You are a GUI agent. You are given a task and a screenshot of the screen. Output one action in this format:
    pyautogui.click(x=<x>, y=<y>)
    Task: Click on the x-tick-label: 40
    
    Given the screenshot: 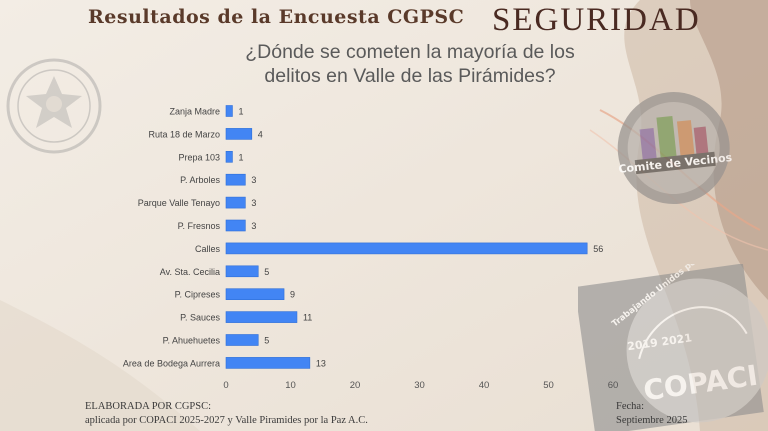 What is the action you would take?
    pyautogui.click(x=484, y=385)
    